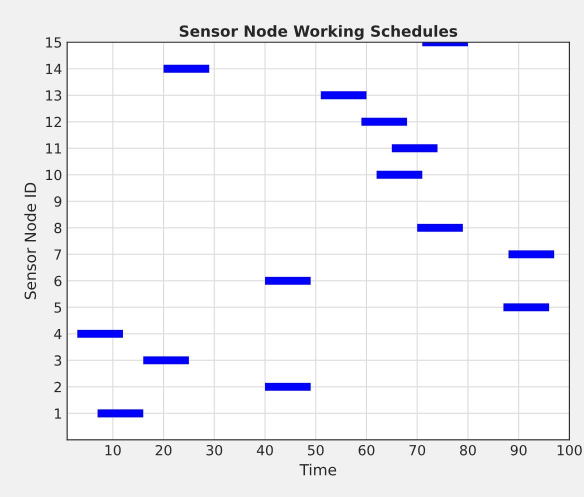 The image size is (584, 497). Describe the element at coordinates (58, 334) in the screenshot. I see `y-tick-label: 4` at that location.